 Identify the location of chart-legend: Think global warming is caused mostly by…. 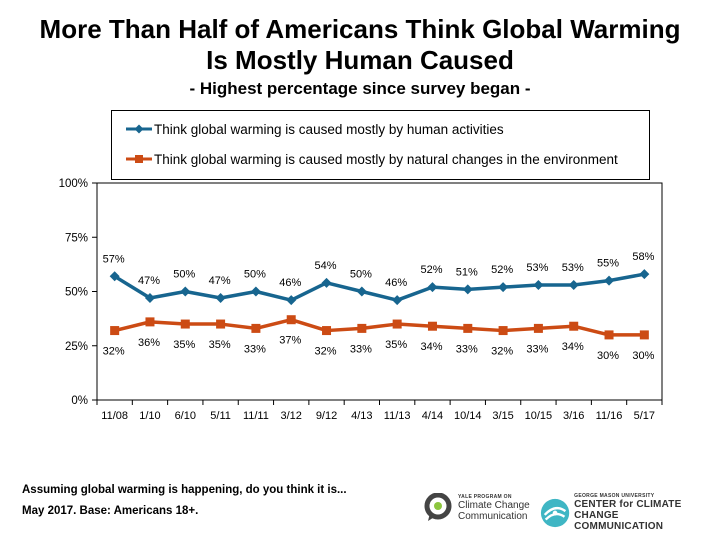
(380, 145).